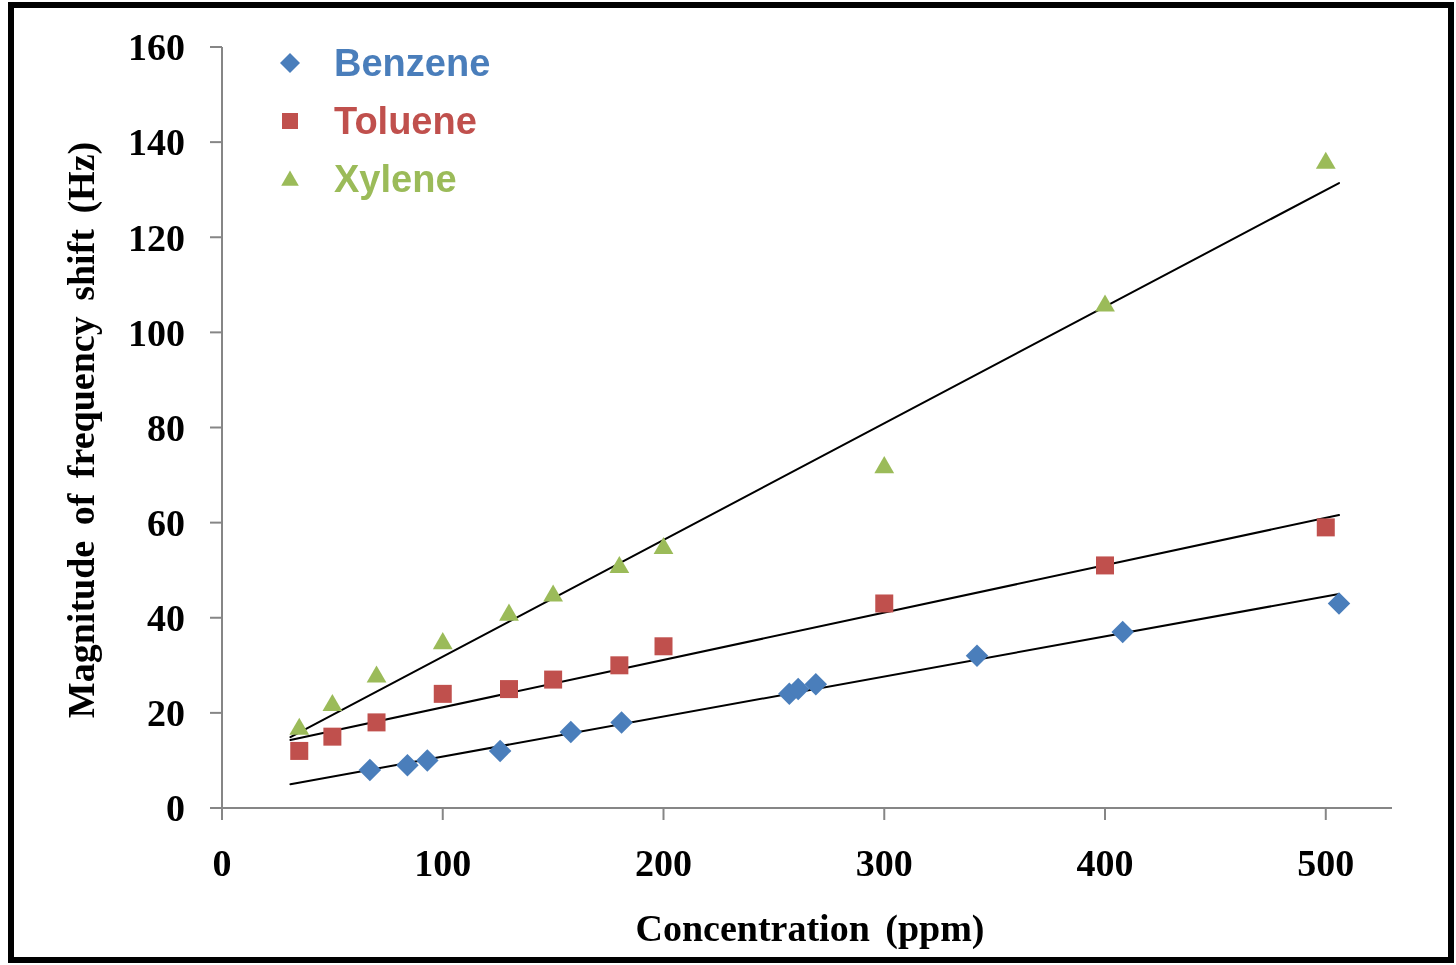  Describe the element at coordinates (156, 47) in the screenshot. I see `y-tick-label: 160` at that location.